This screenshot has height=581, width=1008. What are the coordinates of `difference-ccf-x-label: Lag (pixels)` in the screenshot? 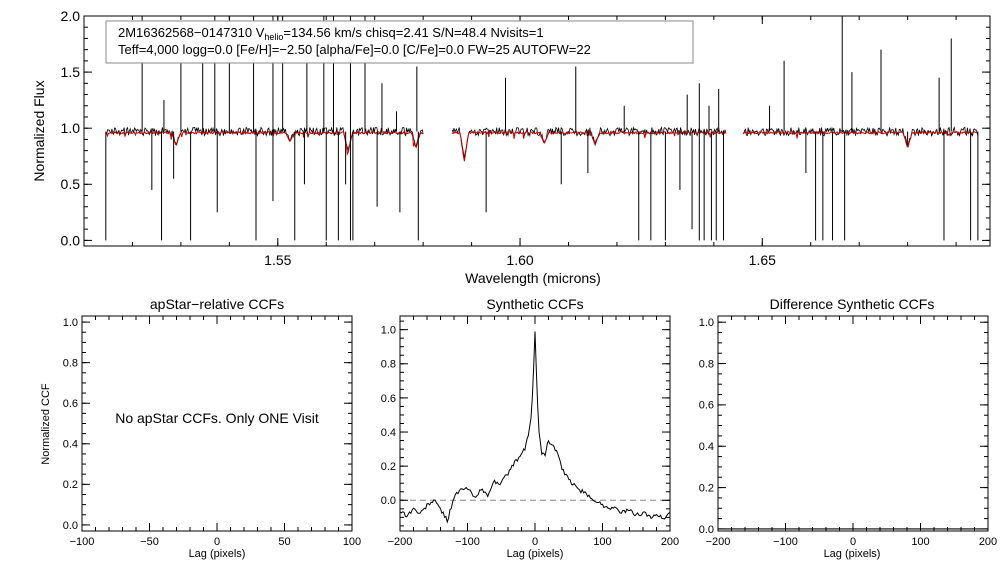 It's located at (852, 554).